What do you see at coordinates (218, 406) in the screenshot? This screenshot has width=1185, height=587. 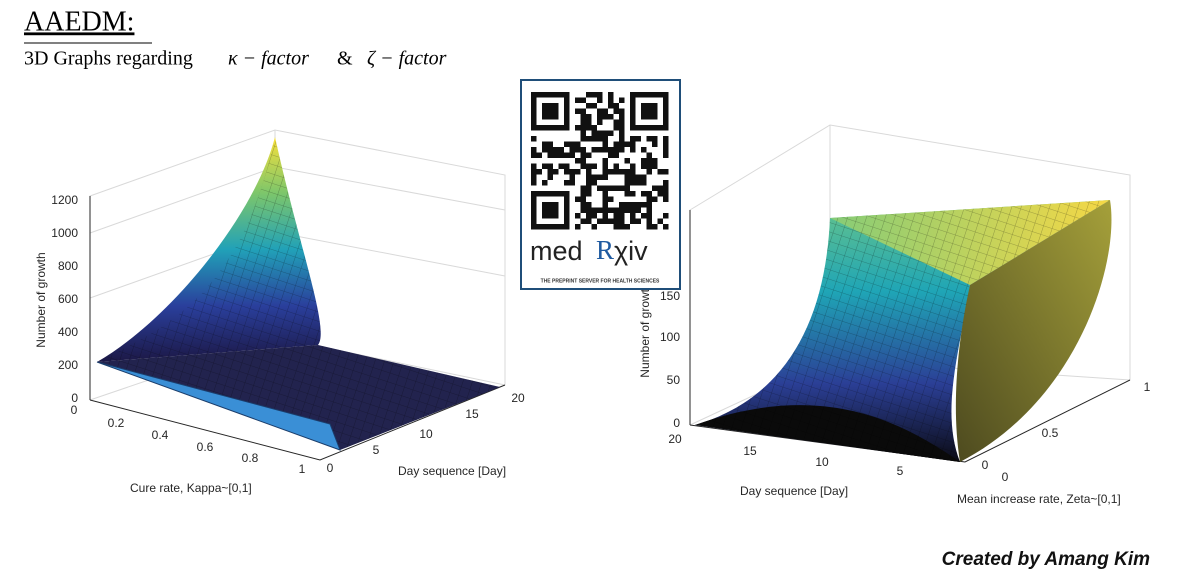 I see `surface-left-side` at bounding box center [218, 406].